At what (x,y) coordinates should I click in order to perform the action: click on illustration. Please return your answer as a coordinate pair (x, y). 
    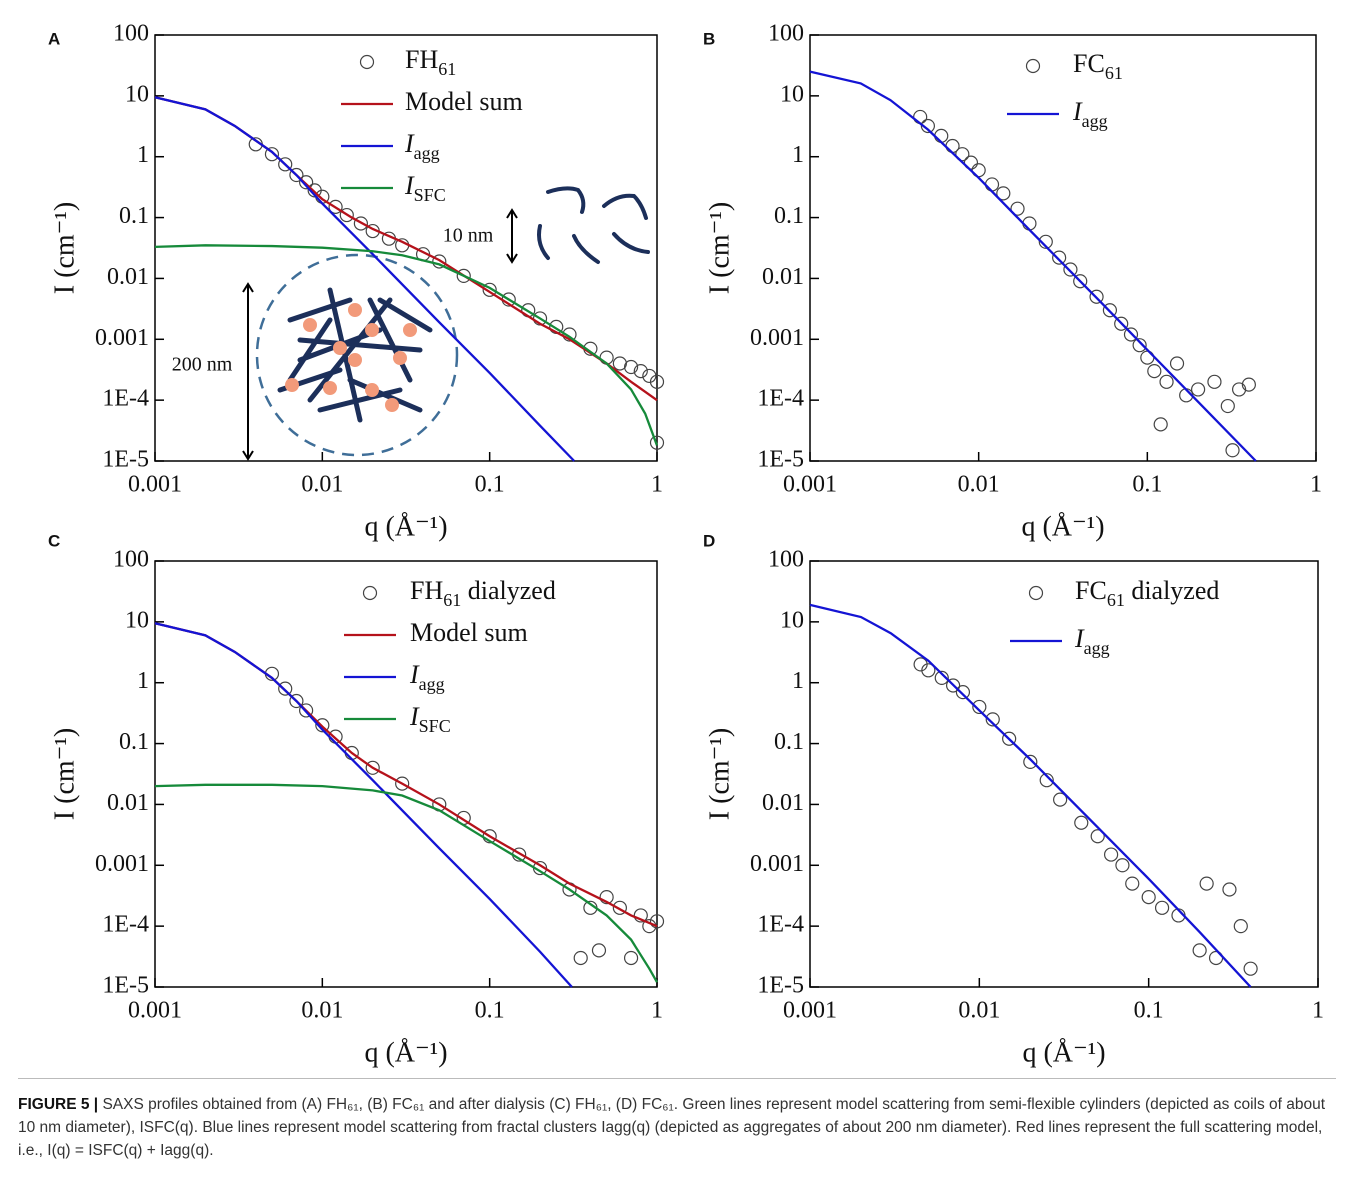
    Looking at the image, I should click on (446, 323).